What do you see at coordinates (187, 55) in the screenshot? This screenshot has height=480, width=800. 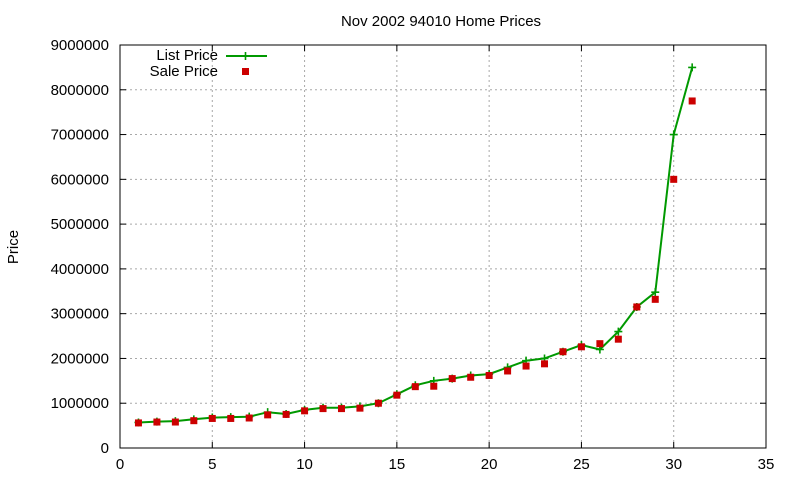 I see `legend-label-list-price: List Price` at bounding box center [187, 55].